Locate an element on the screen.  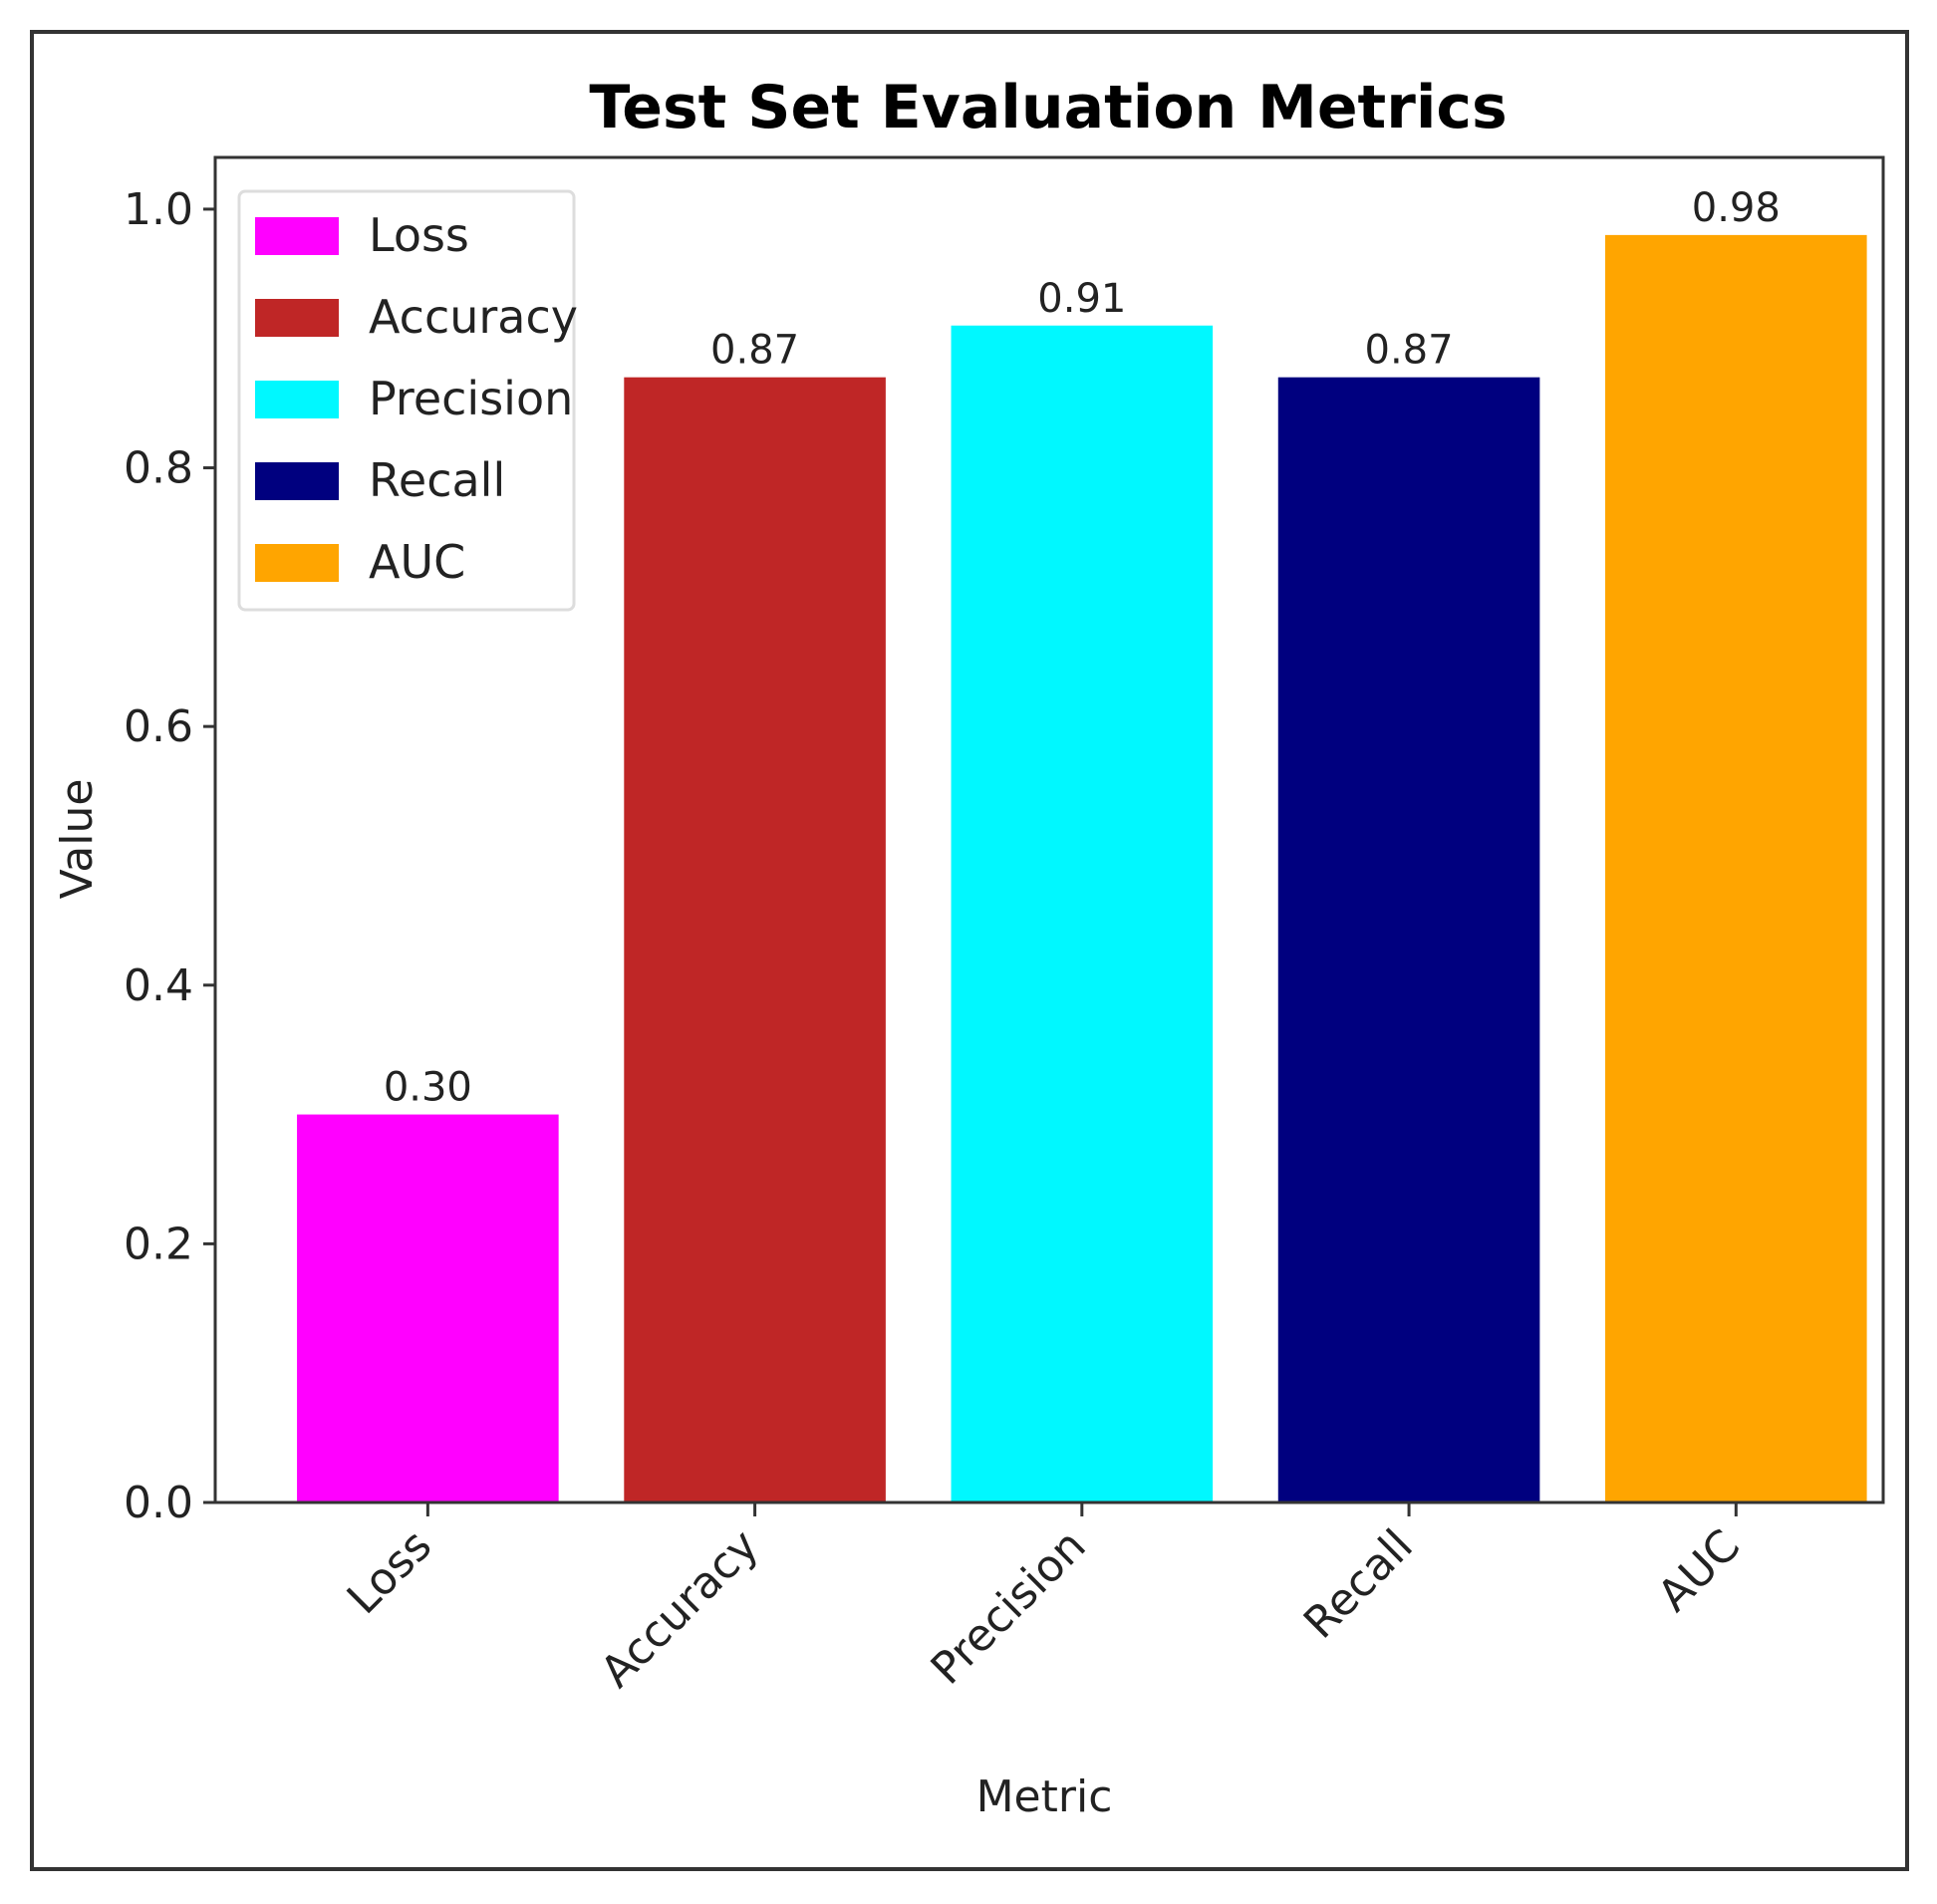
legend-label-recall: Recall is located at coordinates (437, 480).